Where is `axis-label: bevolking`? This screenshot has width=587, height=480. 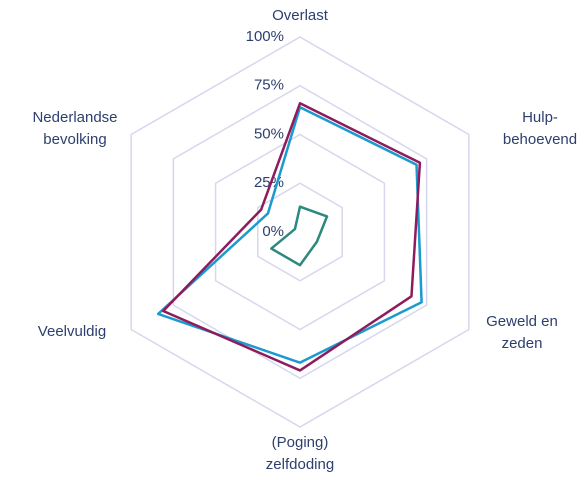
axis-label: bevolking is located at coordinates (74, 139).